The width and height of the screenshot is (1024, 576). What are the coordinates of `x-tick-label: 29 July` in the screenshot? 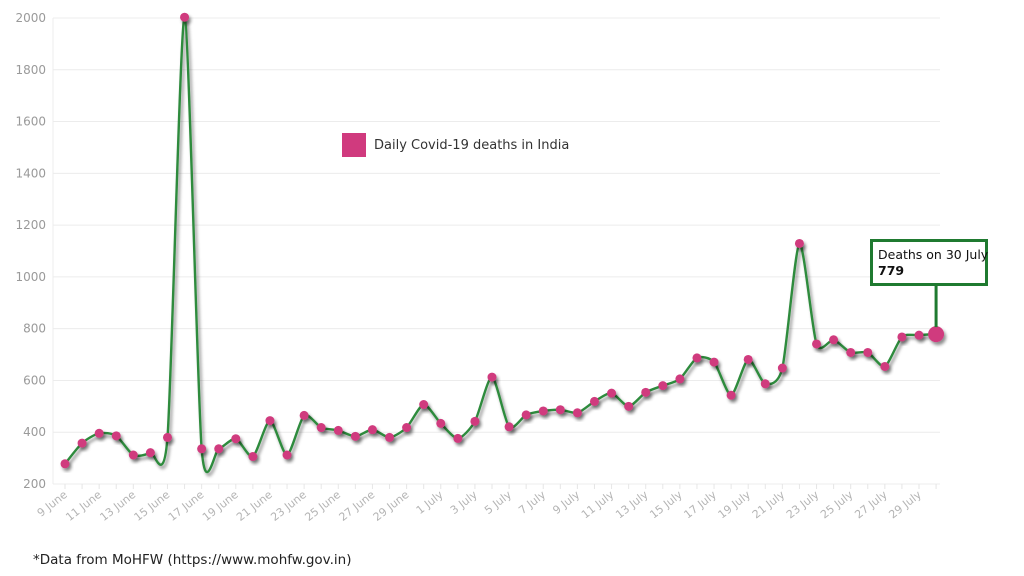 It's located at (905, 504).